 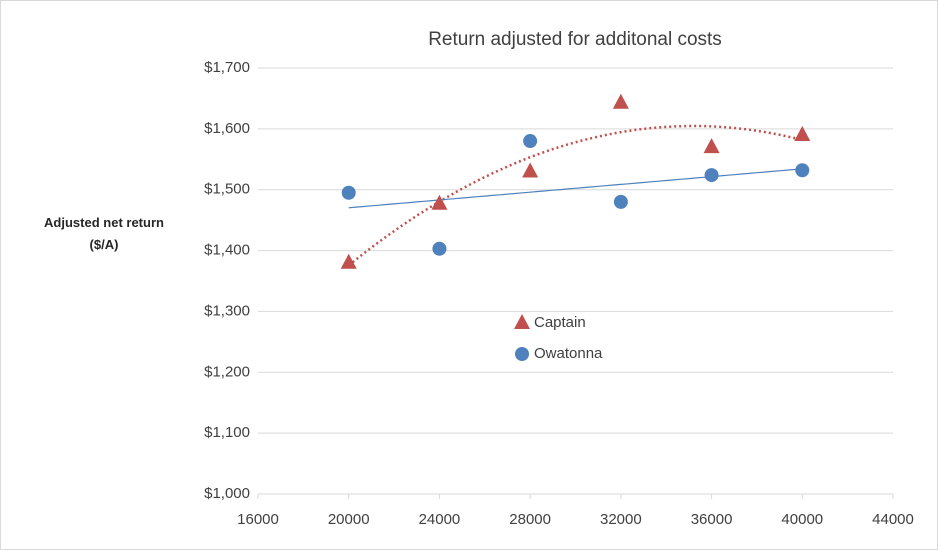 I want to click on y-tick-label: $1,000, so click(x=227, y=493).